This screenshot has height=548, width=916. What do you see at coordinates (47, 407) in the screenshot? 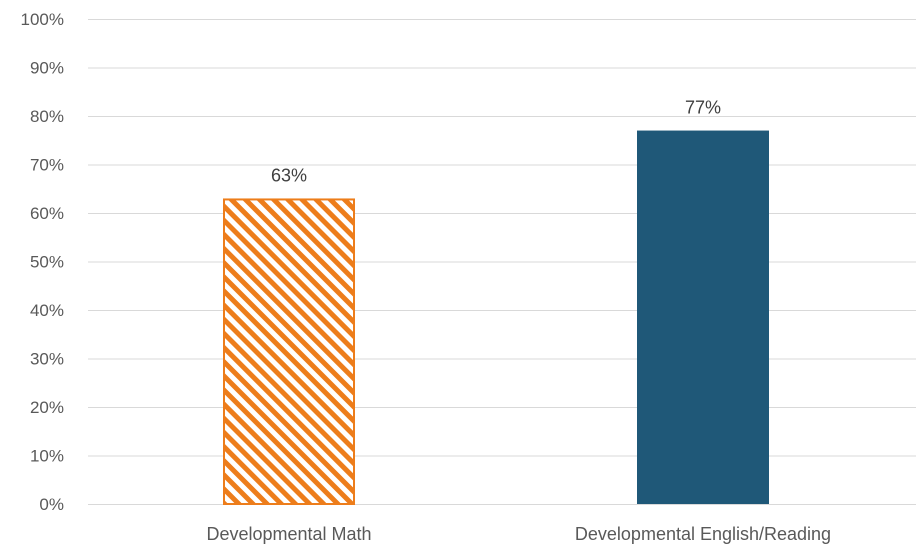
I see `y-tick-label: 20%` at bounding box center [47, 407].